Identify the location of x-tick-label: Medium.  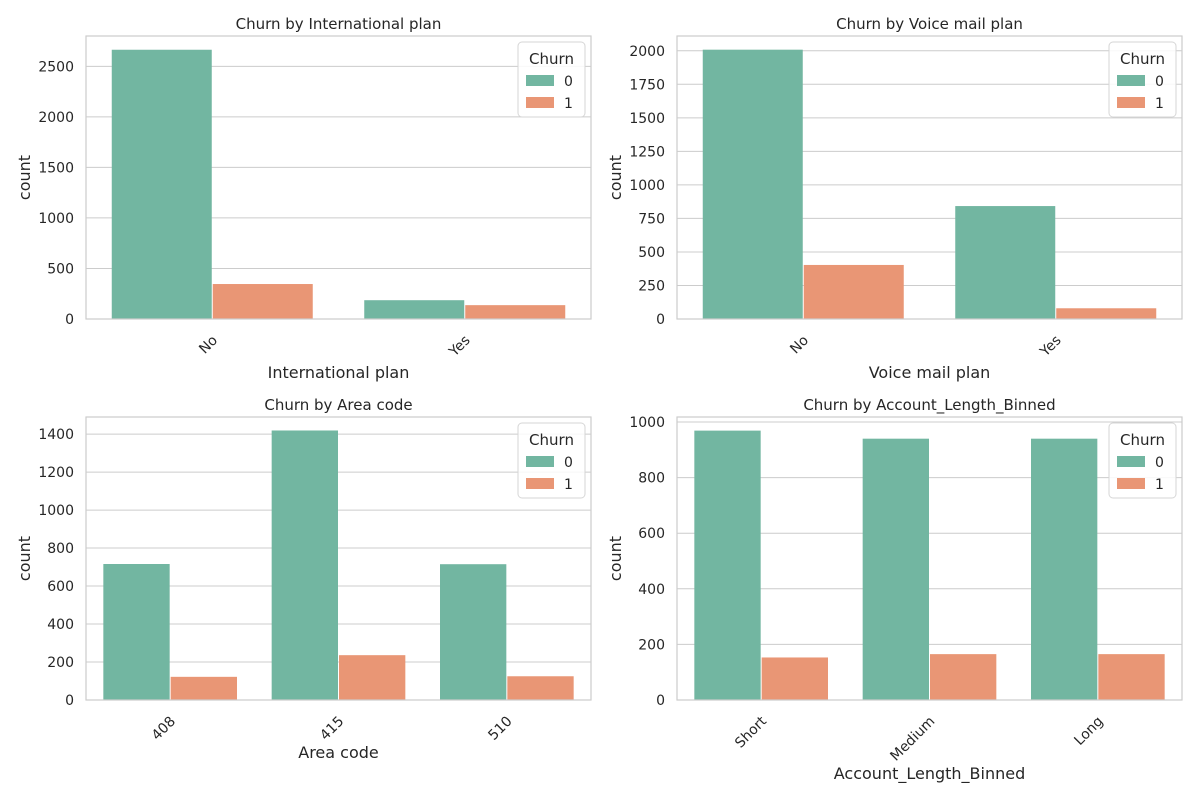
(912, 739).